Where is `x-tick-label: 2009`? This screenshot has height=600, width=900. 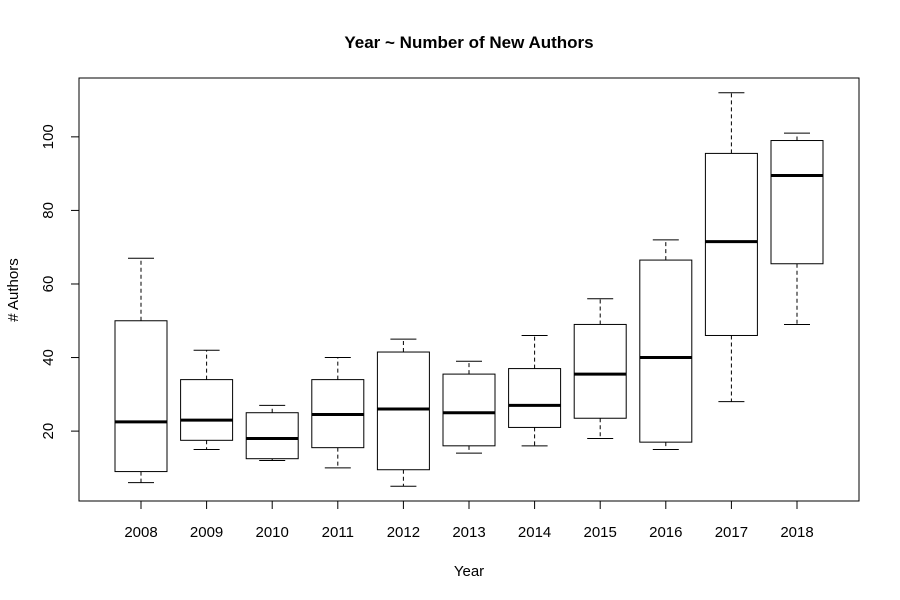
x-tick-label: 2009 is located at coordinates (206, 532).